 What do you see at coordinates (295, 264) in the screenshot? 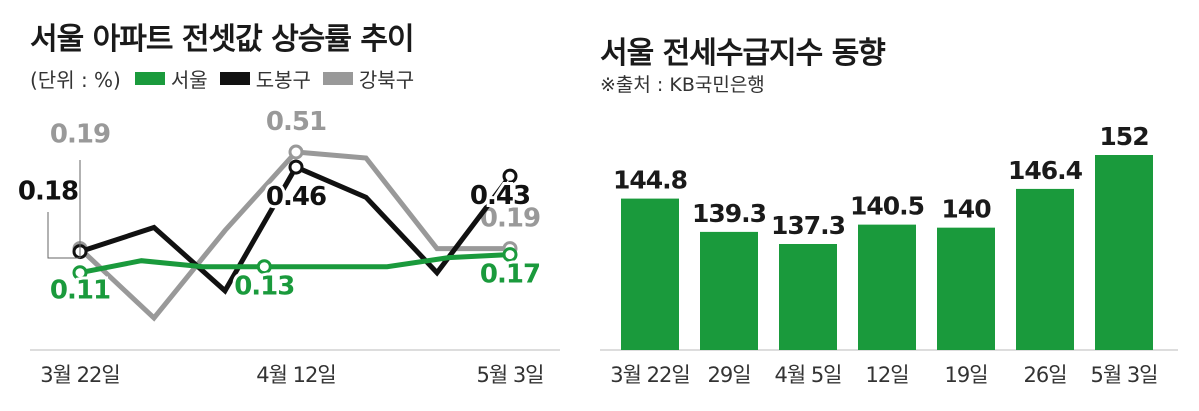
I see `series-line-seoul` at bounding box center [295, 264].